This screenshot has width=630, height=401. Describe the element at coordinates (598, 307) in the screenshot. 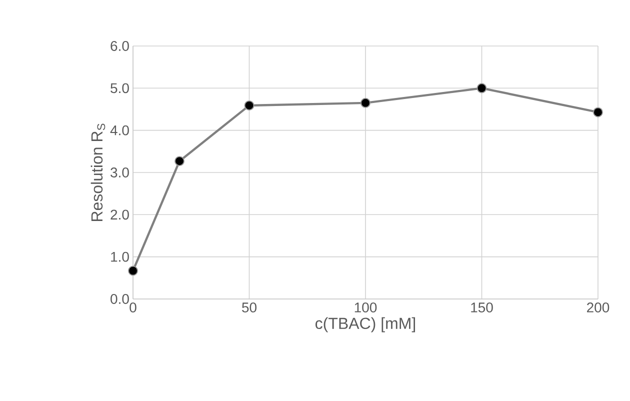

I see `x-tick-label: 200` at that location.